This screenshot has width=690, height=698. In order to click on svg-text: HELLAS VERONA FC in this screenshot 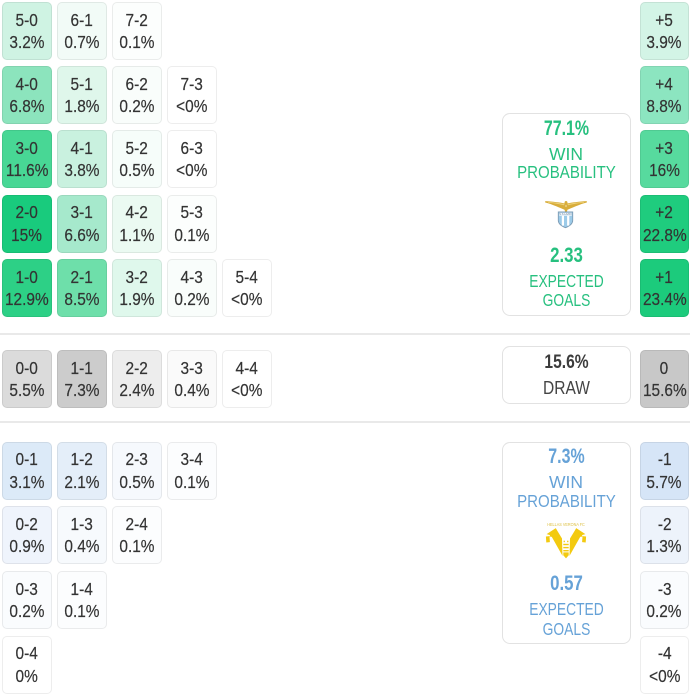, I will do `click(566, 524)`.